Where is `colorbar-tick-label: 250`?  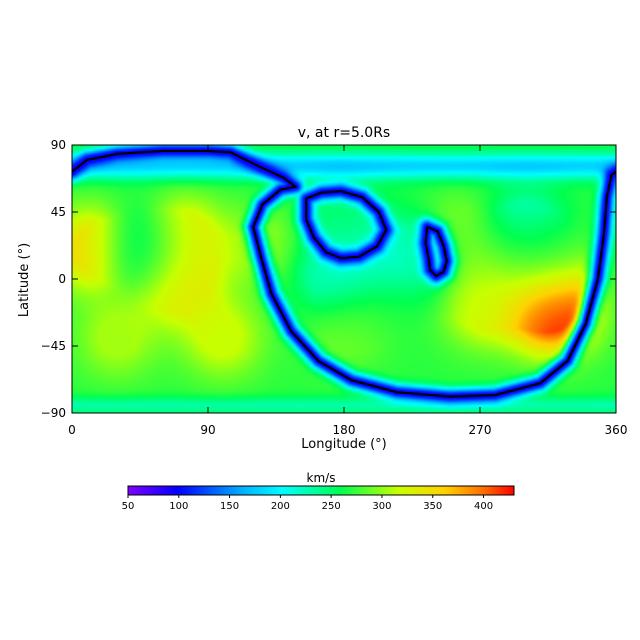 colorbar-tick-label: 250 is located at coordinates (331, 506).